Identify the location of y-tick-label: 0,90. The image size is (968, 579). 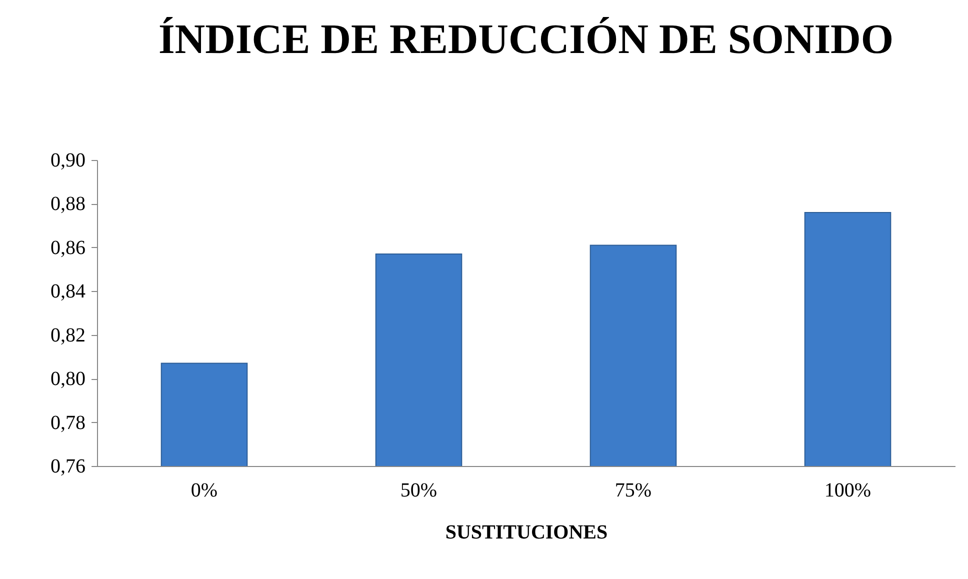
(68, 161).